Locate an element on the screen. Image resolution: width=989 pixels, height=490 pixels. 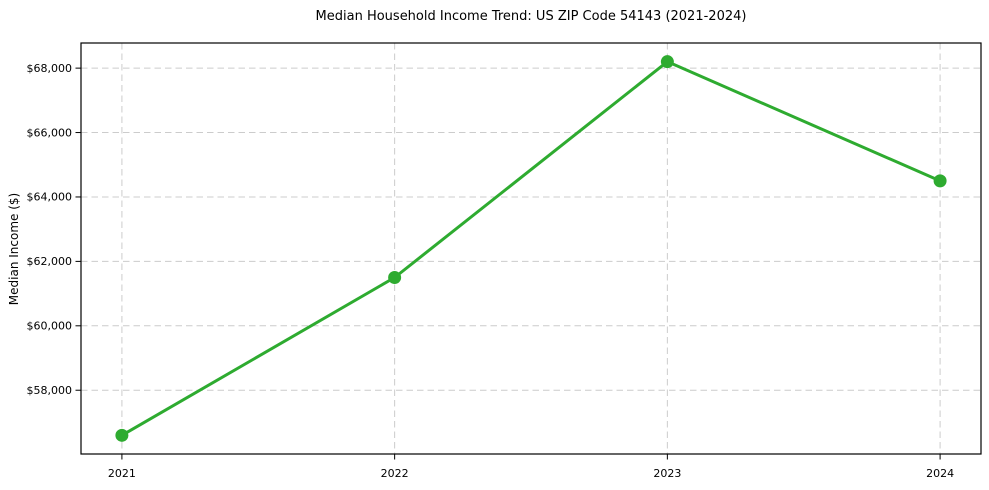
x-tick-label: 2021 is located at coordinates (122, 473).